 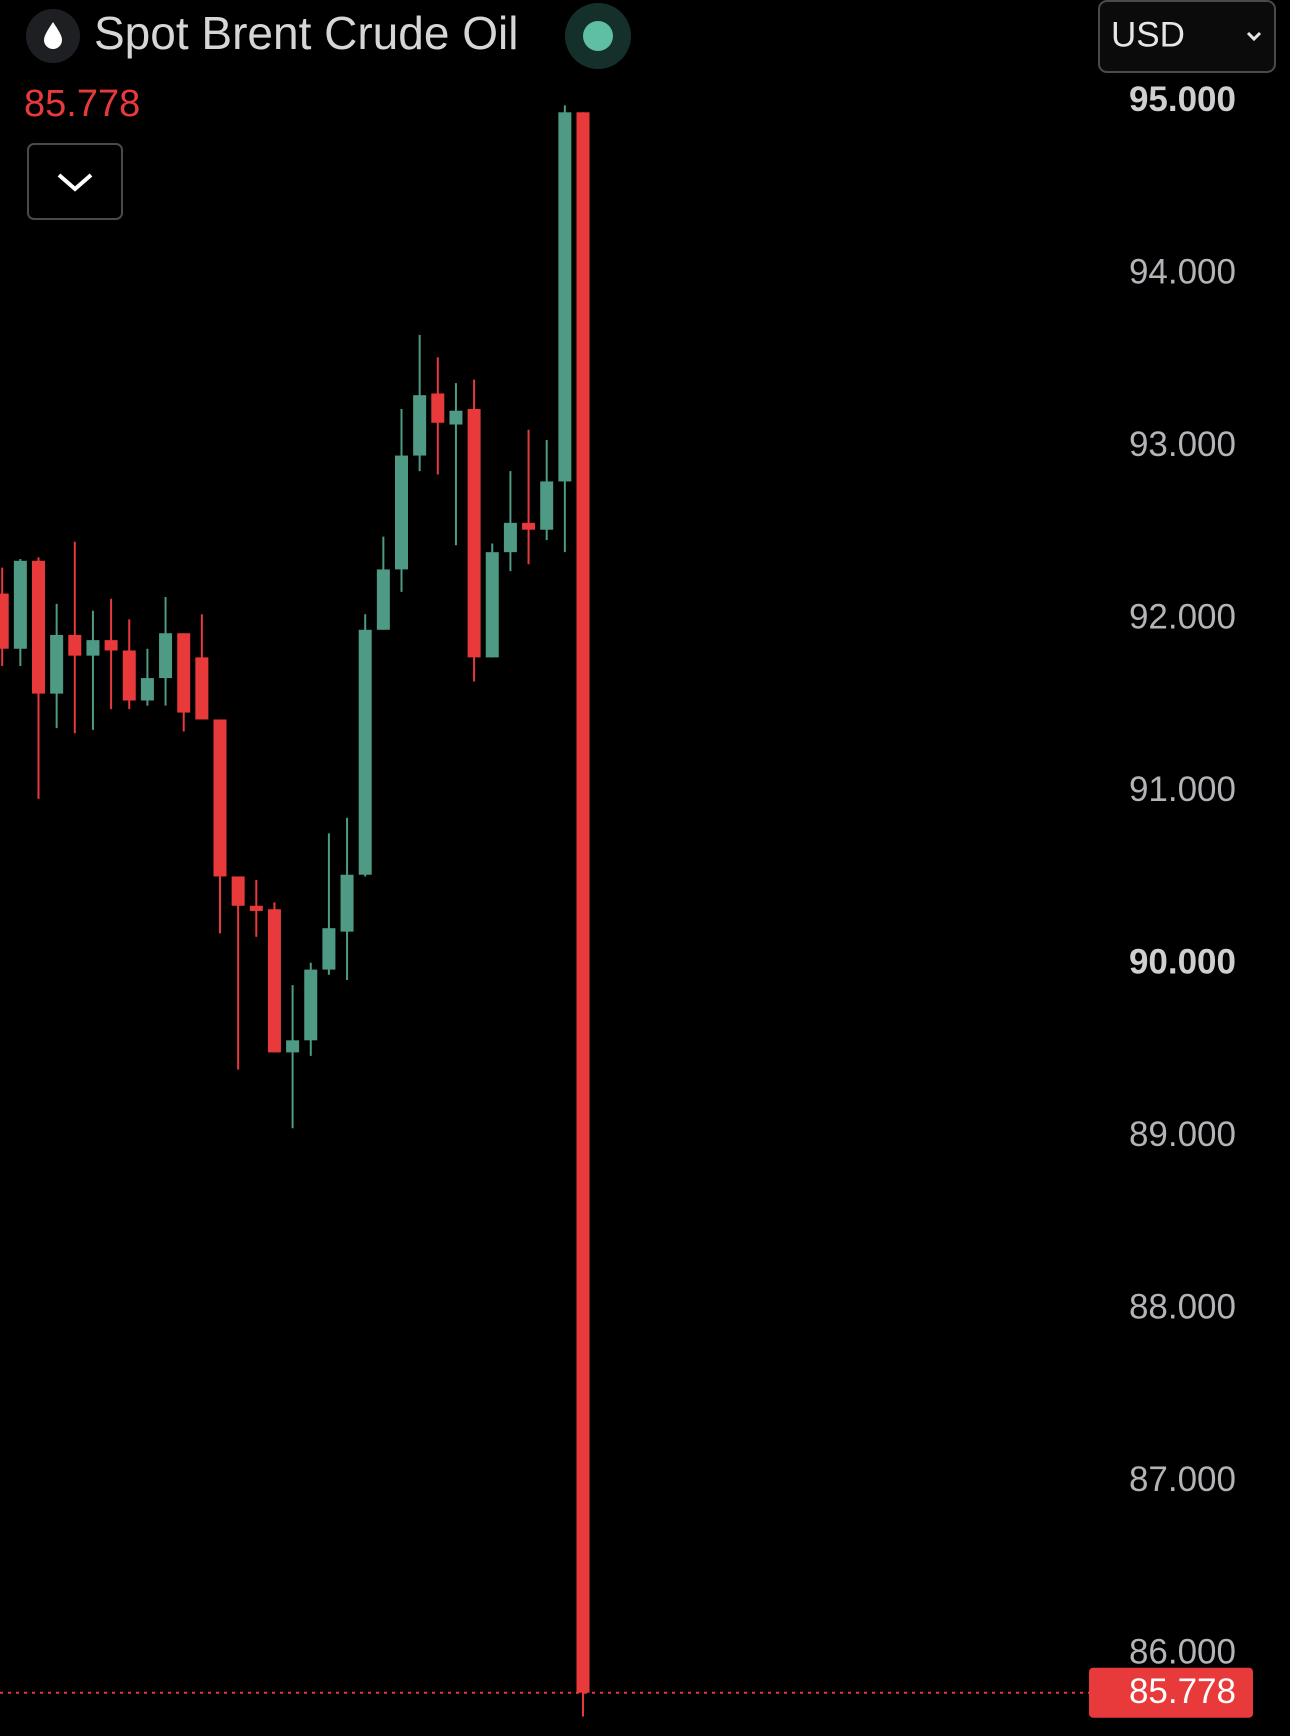 I want to click on last-price-tag, so click(x=1171, y=1692).